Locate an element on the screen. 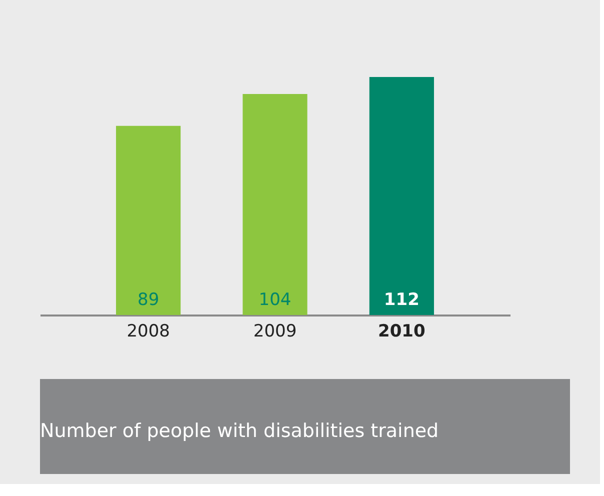 The image size is (604, 496). x-tick-label: 2010 is located at coordinates (402, 332).